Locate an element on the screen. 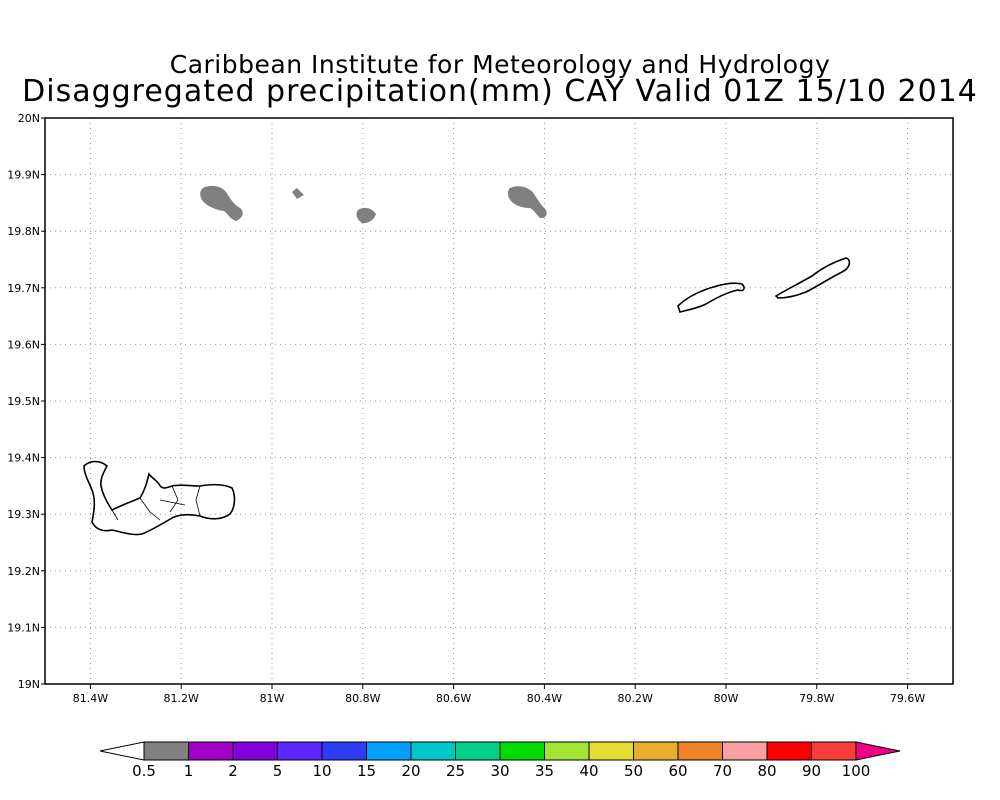 The height and width of the screenshot is (800, 1000). x-tick-label: 80.4W is located at coordinates (544, 698).